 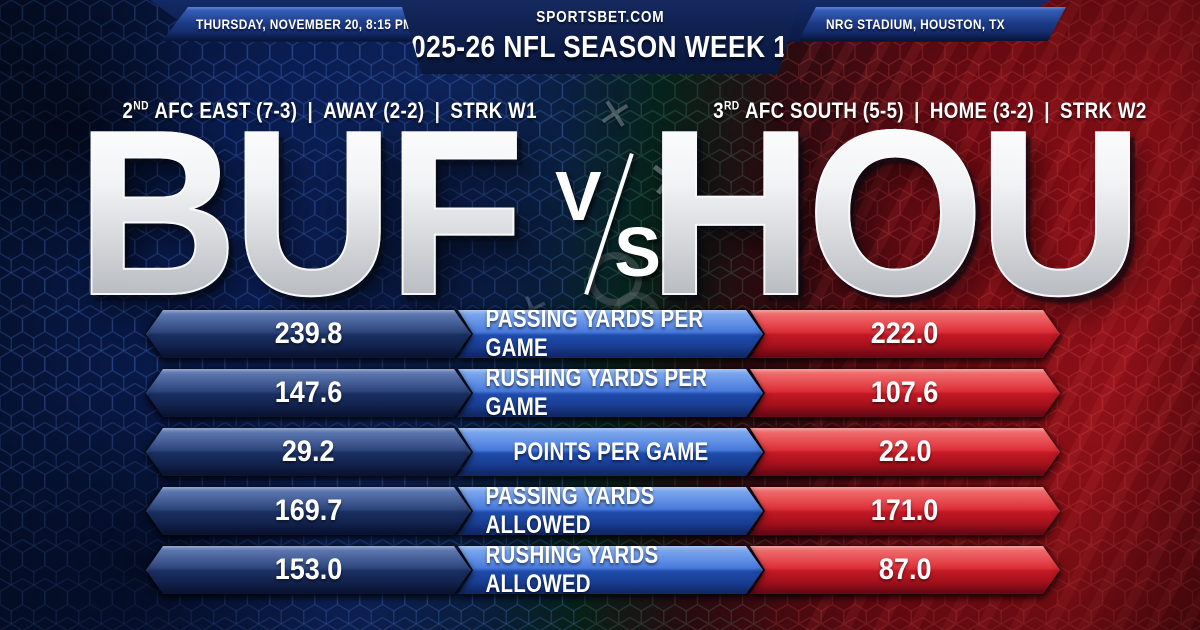 I want to click on away-site-record: AWAY (2-2), so click(x=374, y=110).